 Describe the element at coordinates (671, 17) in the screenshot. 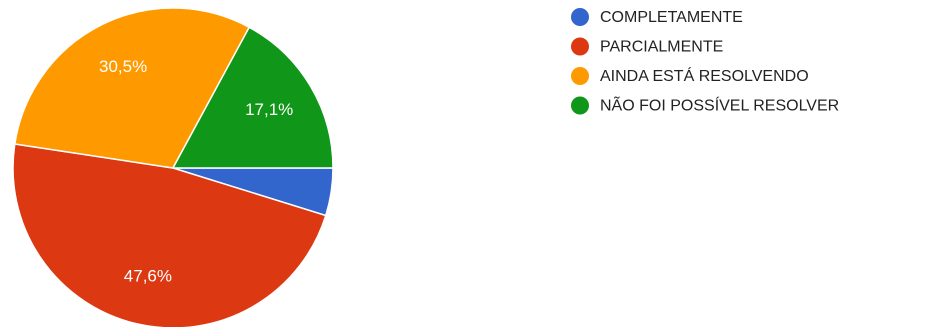

I see `legend-label: COMPLETAMENTE` at that location.